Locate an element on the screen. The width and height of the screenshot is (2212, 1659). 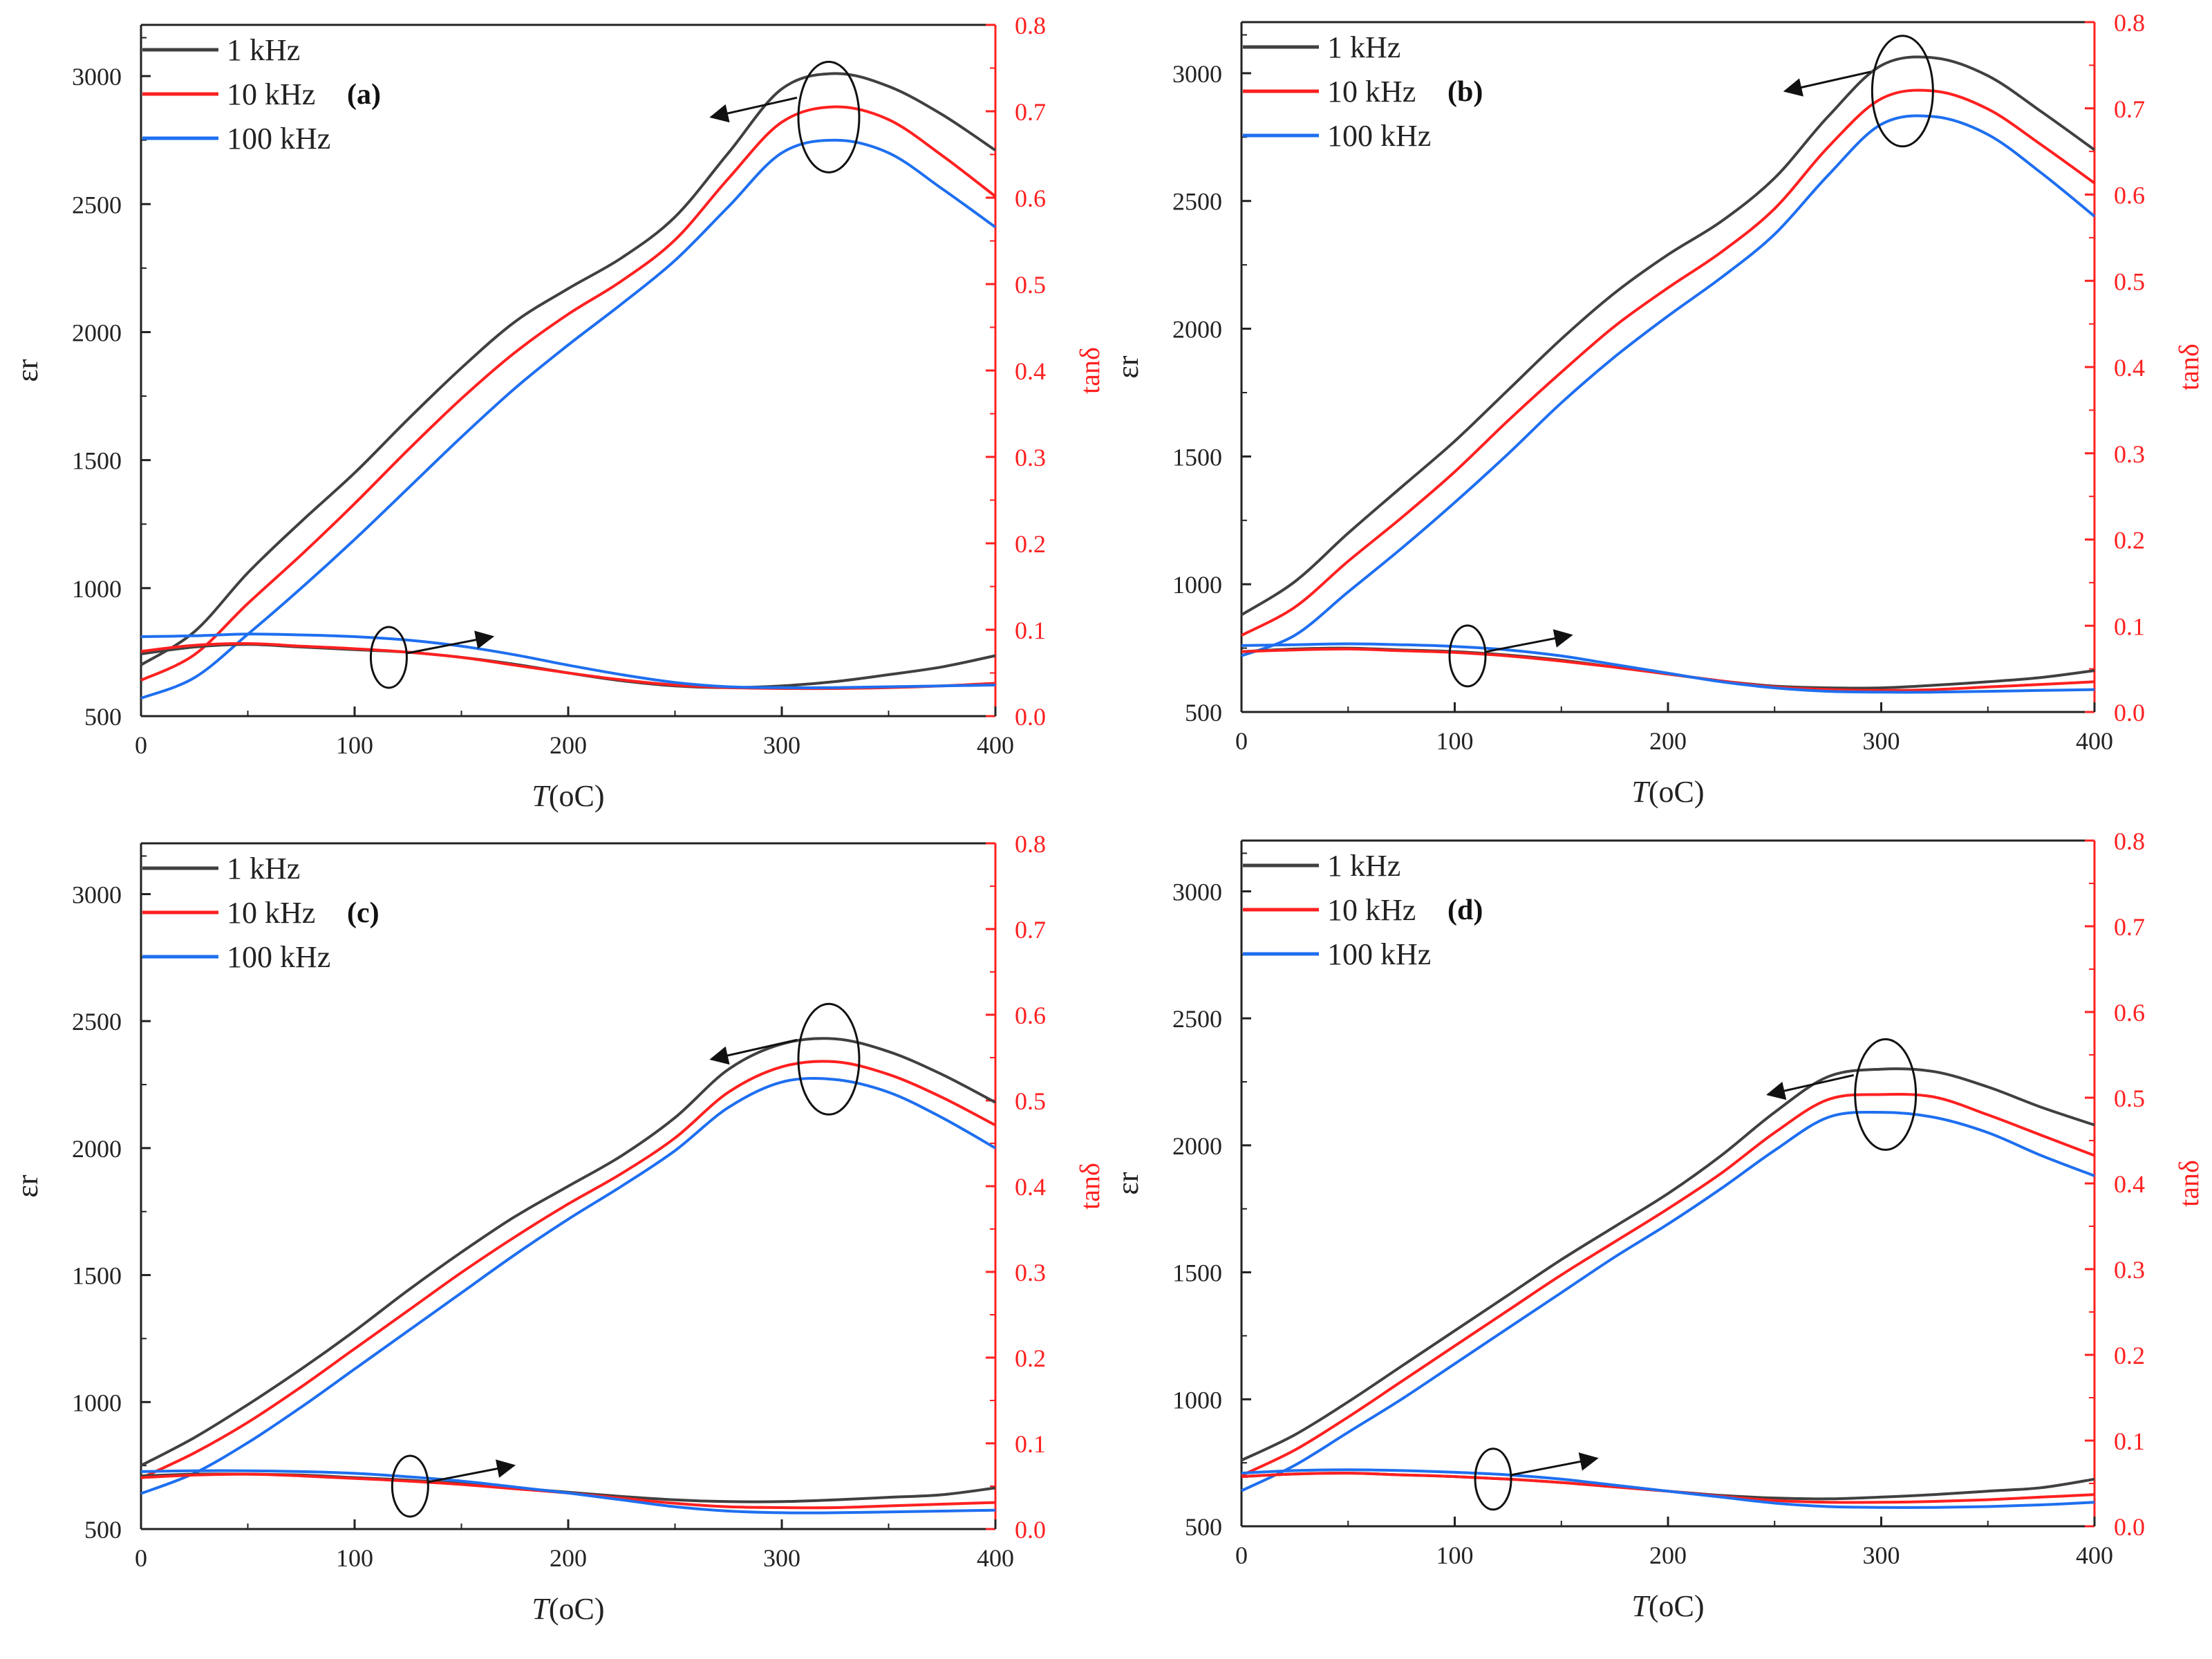
panel-label: (d) is located at coordinates (1465, 910).